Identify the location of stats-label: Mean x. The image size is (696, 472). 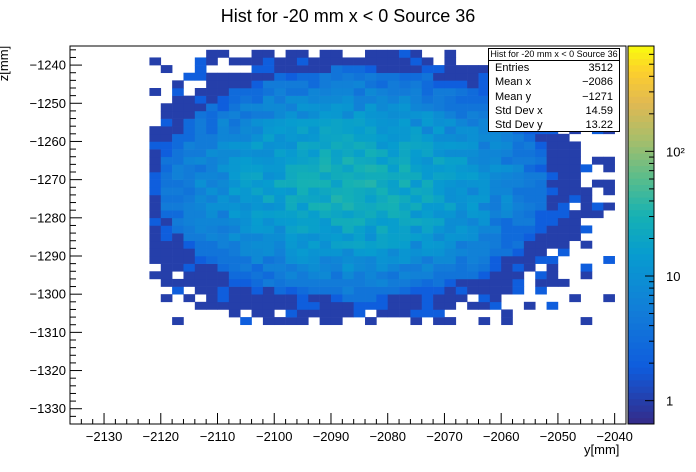
(513, 82).